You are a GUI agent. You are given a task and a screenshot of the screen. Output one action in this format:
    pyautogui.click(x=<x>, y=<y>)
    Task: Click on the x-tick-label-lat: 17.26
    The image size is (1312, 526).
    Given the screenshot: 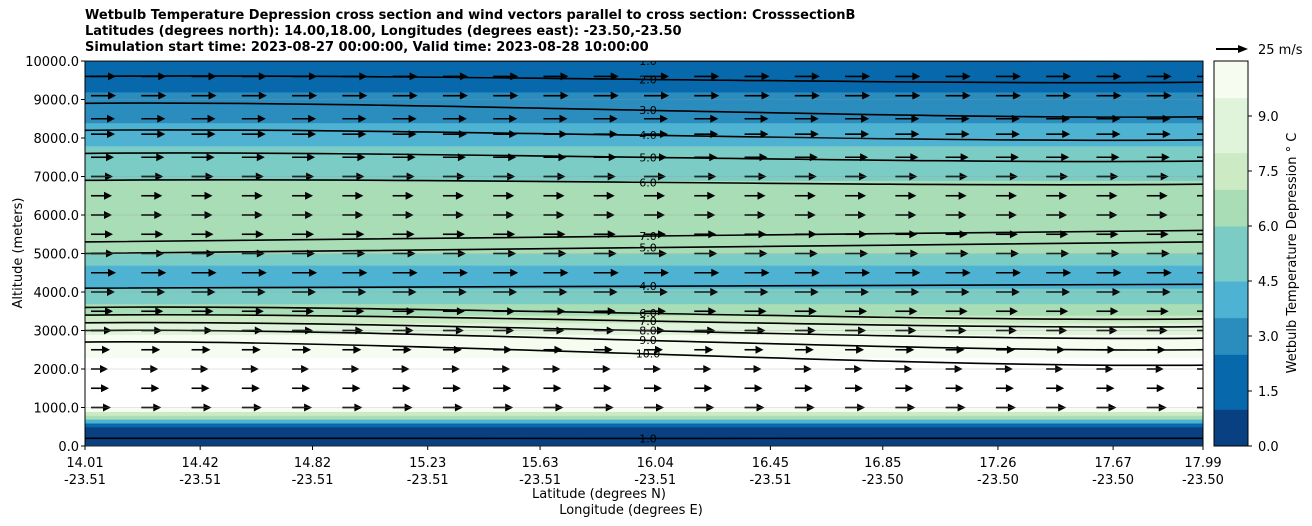 What is the action you would take?
    pyautogui.click(x=997, y=463)
    